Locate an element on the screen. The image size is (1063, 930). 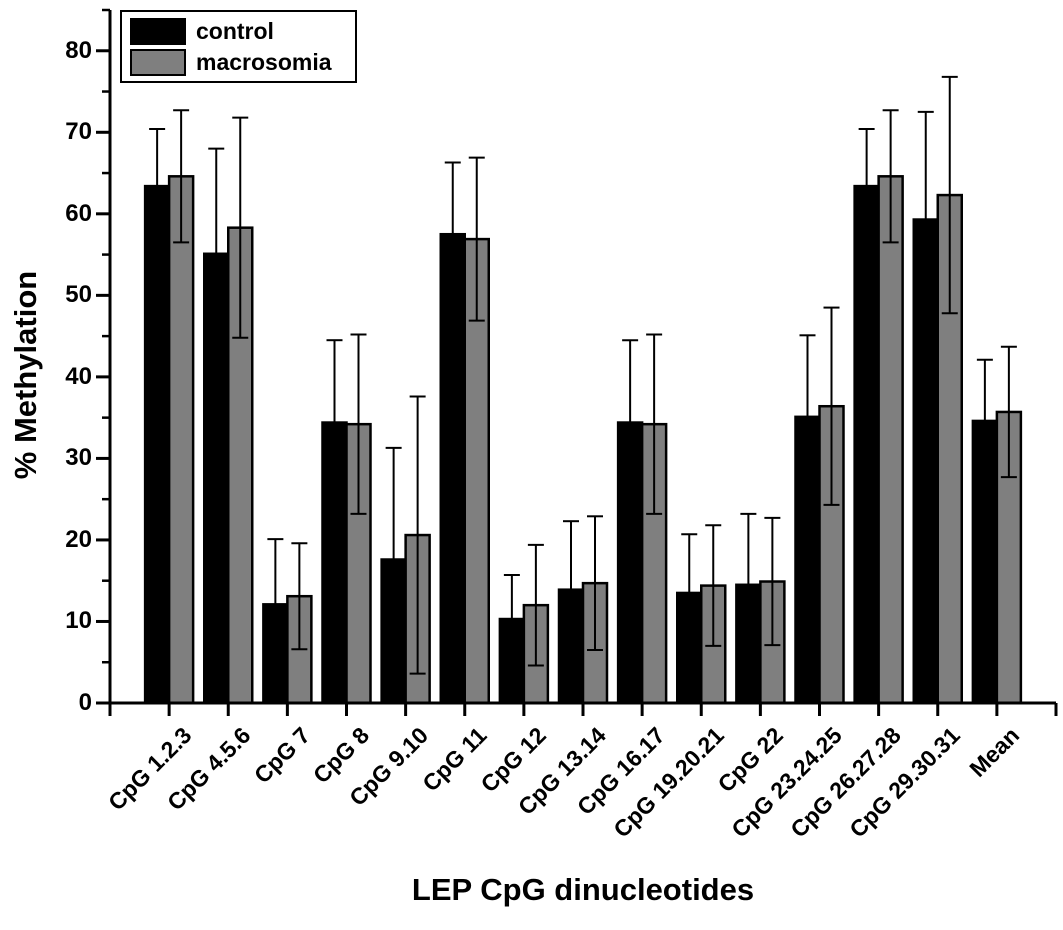
legend-swatch-macrosomia is located at coordinates (158, 62).